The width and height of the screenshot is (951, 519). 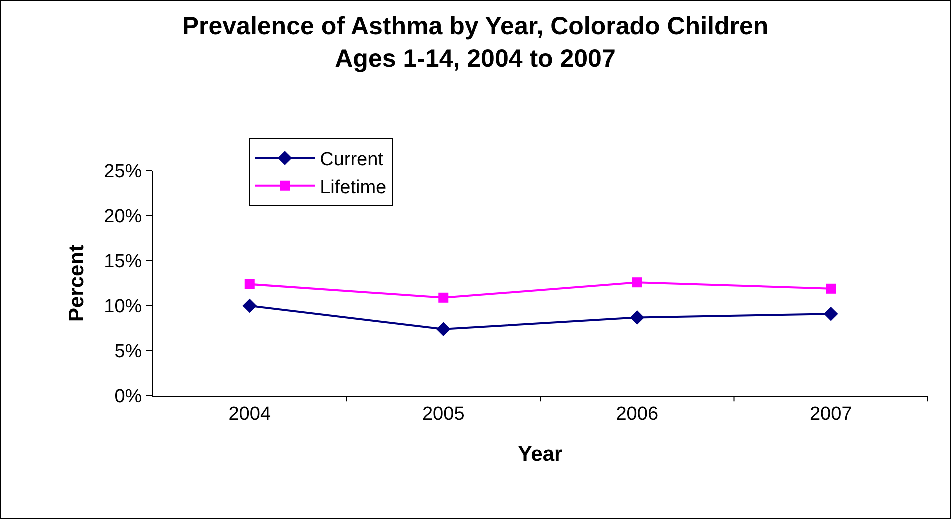 What do you see at coordinates (831, 414) in the screenshot?
I see `x-tick-label: 2007` at bounding box center [831, 414].